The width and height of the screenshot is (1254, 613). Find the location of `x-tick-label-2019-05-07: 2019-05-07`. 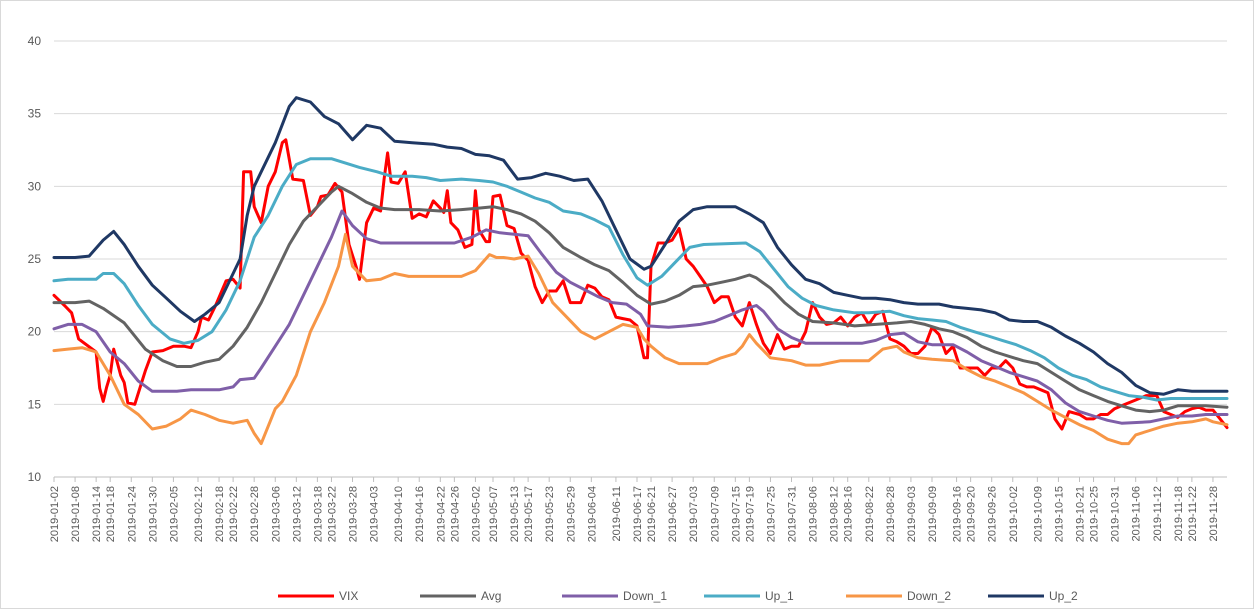

x-tick-label-2019-05-07: 2019-05-07 is located at coordinates (494, 514).